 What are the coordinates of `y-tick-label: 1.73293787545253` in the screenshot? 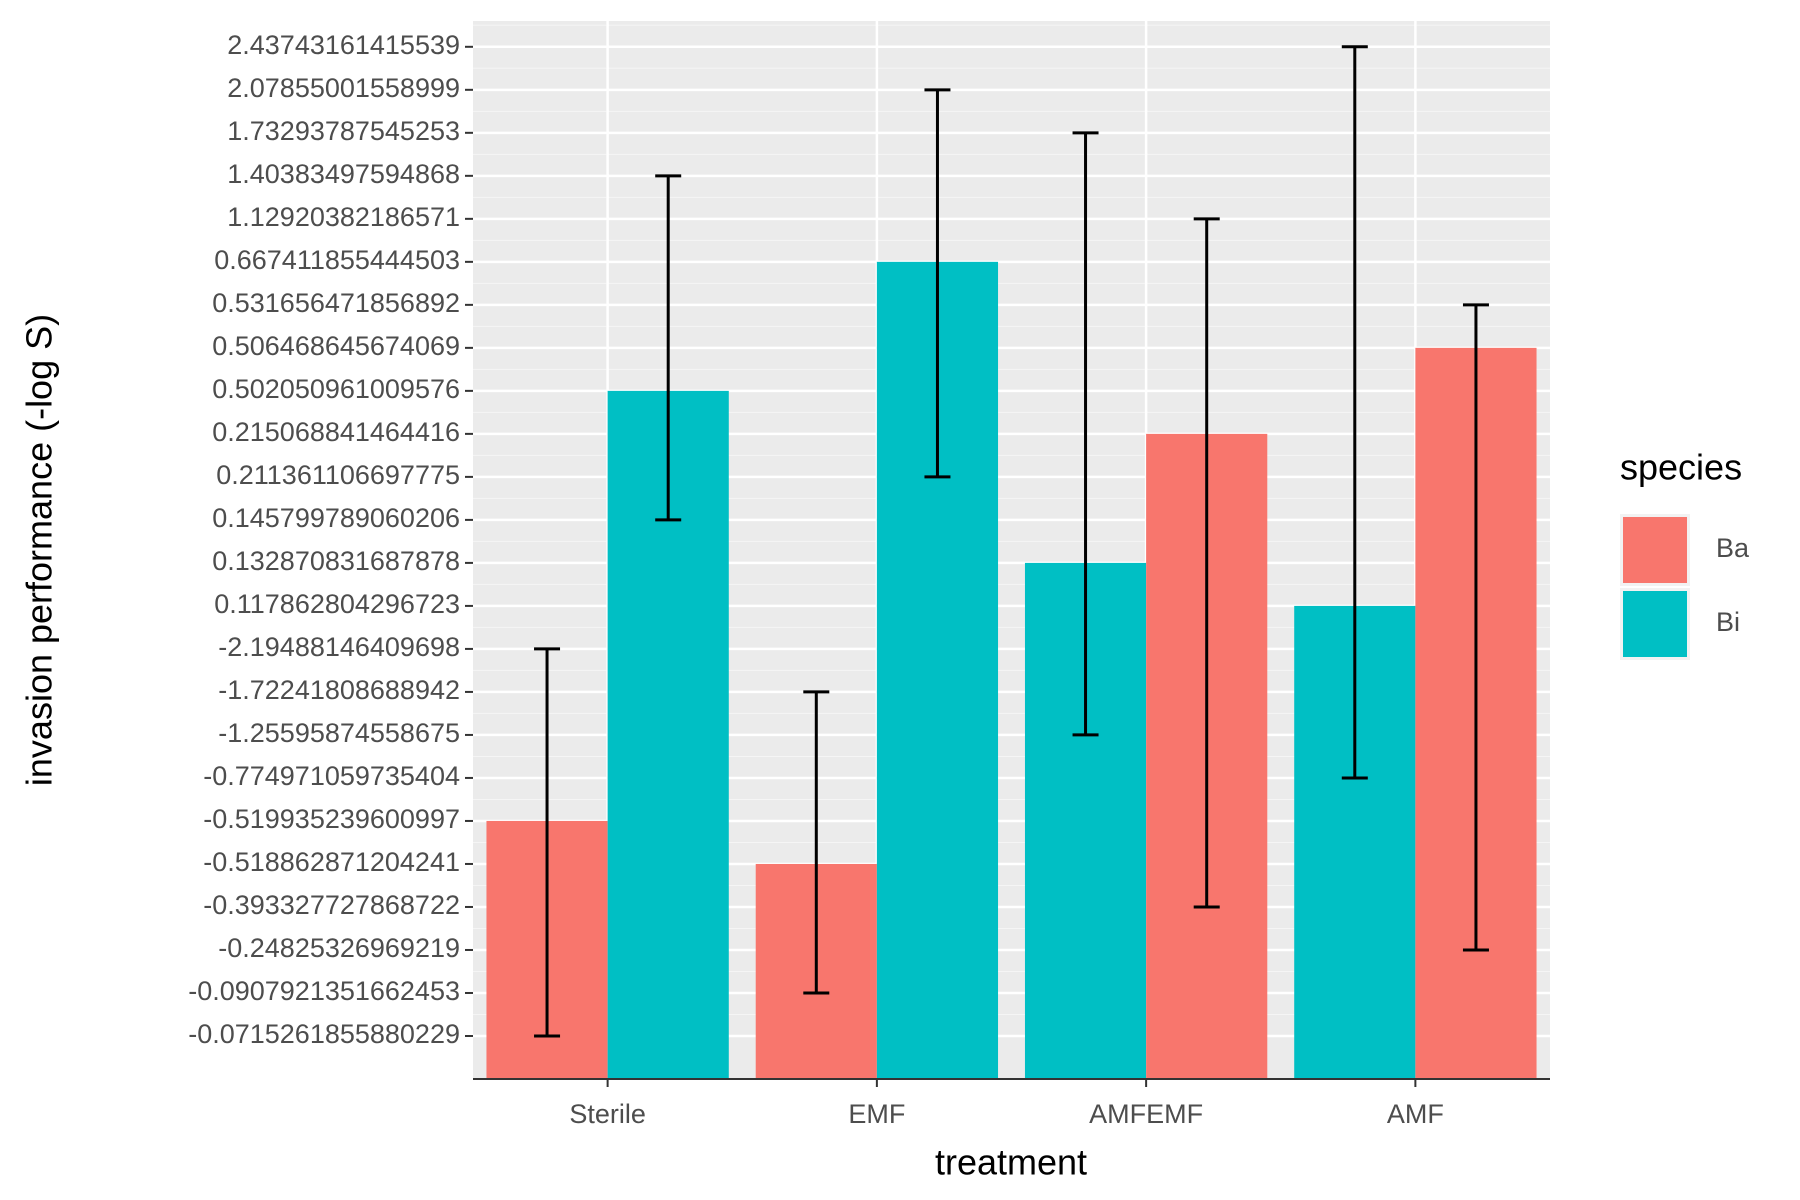 It's located at (343, 131).